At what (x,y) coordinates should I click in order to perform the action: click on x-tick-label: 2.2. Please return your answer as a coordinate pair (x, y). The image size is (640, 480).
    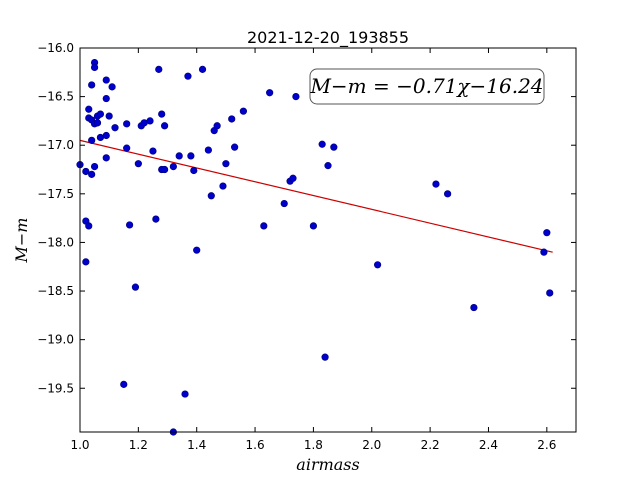
    Looking at the image, I should click on (430, 445).